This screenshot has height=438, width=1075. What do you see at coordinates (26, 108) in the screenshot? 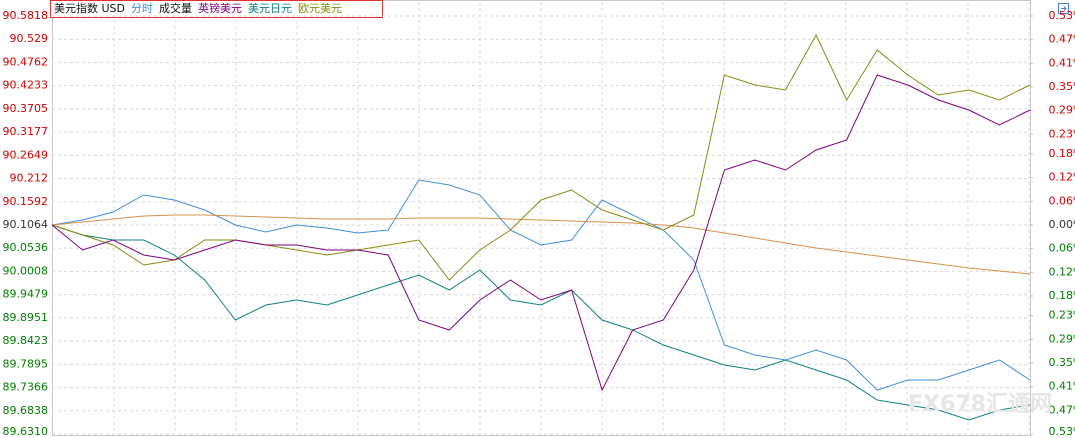
I see `y-tick-label: 90.3705` at bounding box center [26, 108].